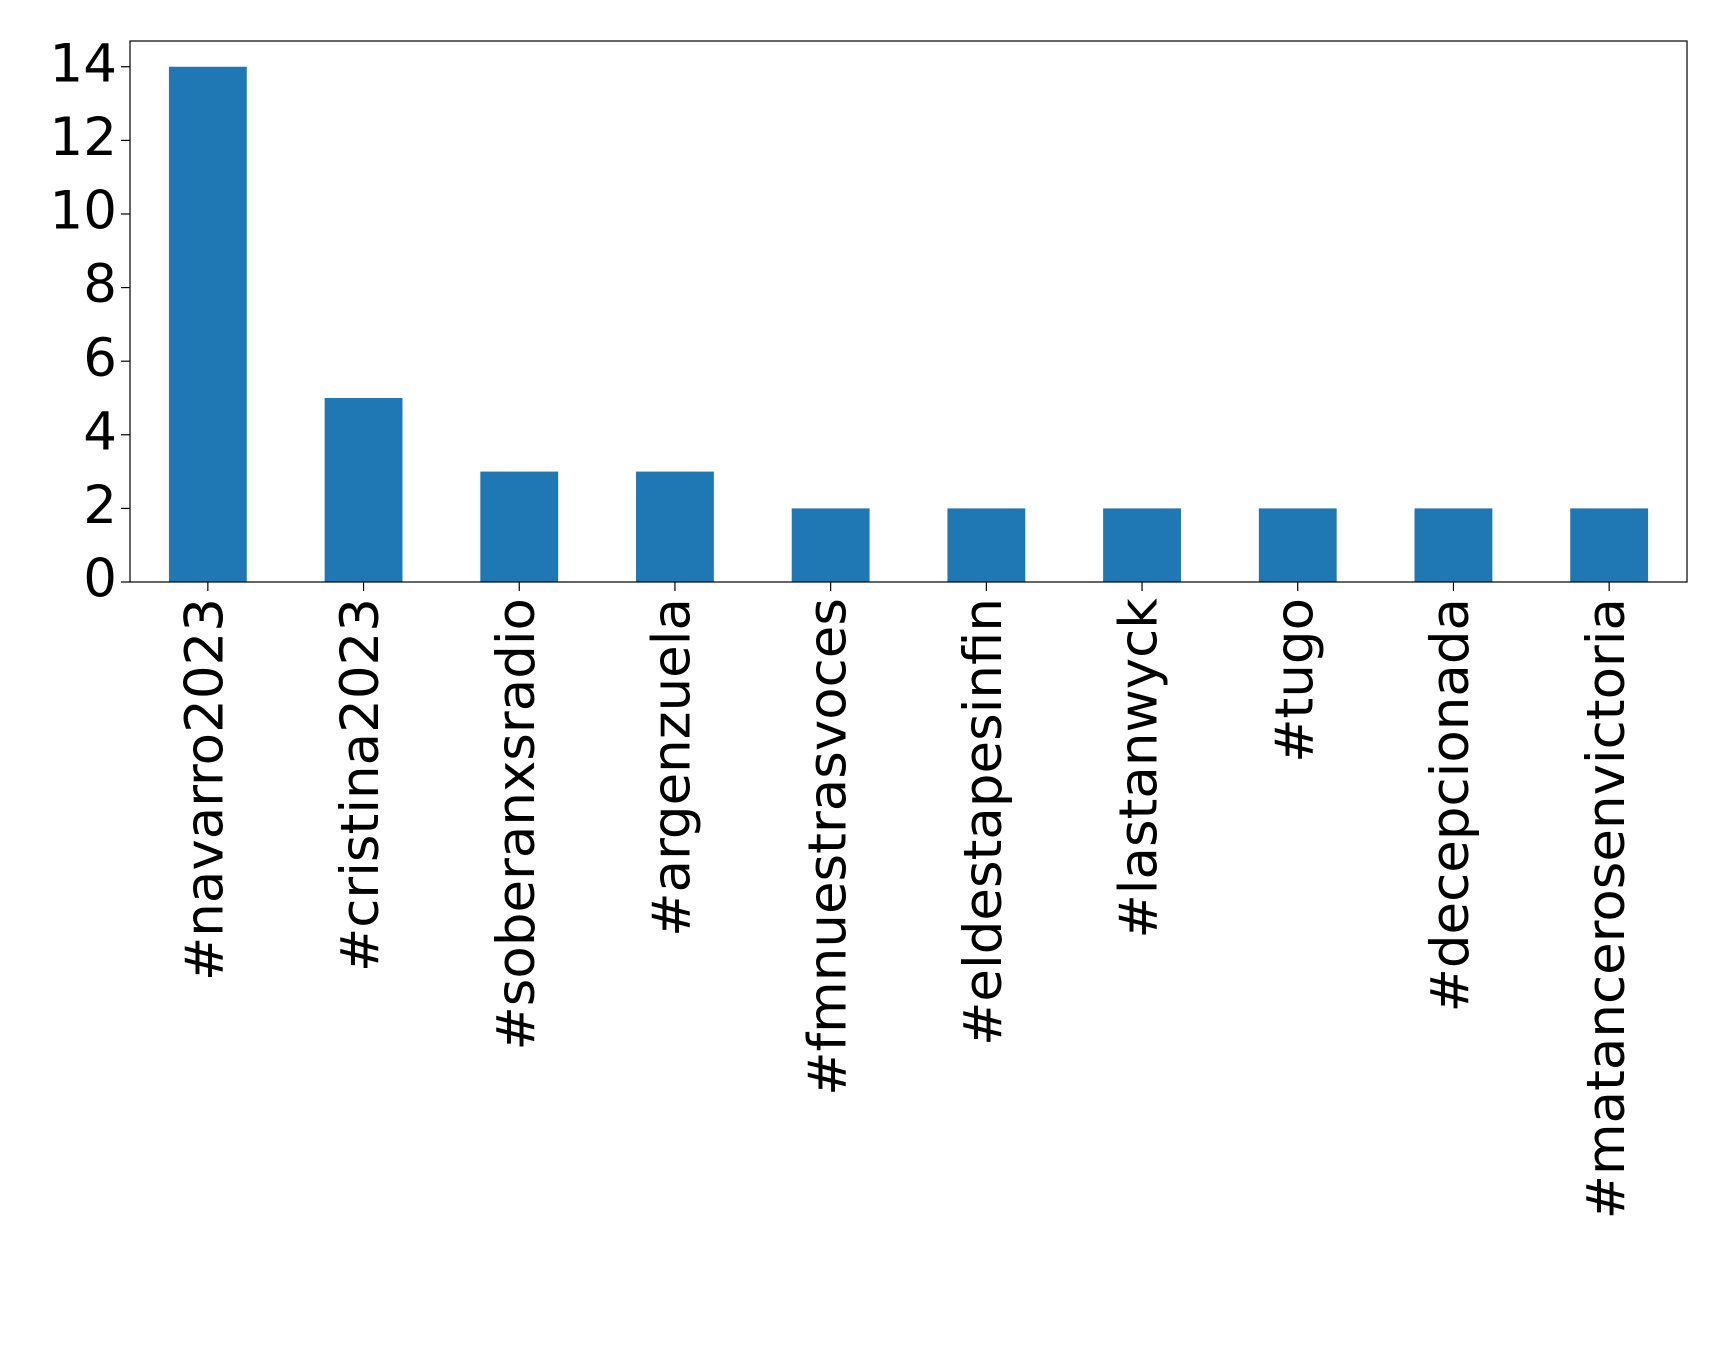 This screenshot has width=1719, height=1361. I want to click on y-tick-label: 4, so click(100, 431).